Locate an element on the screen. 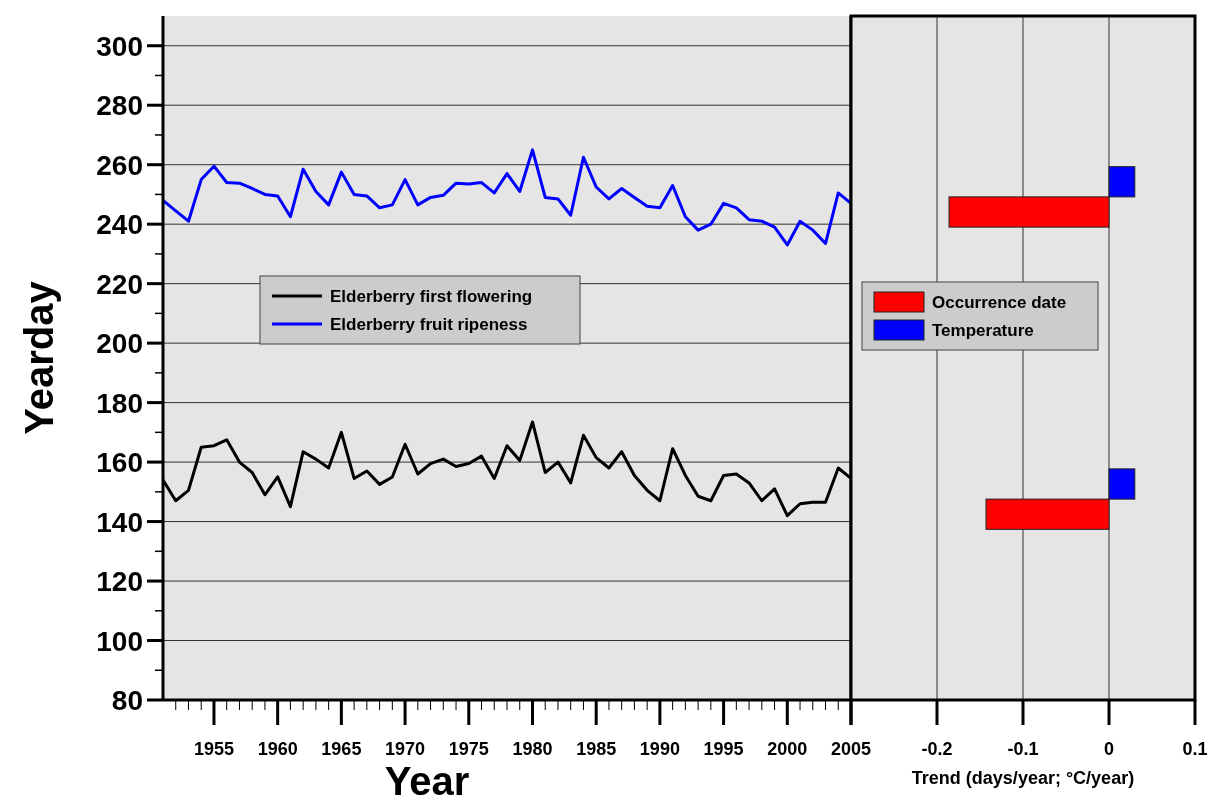  y-tick-label: 120 is located at coordinates (119, 582).